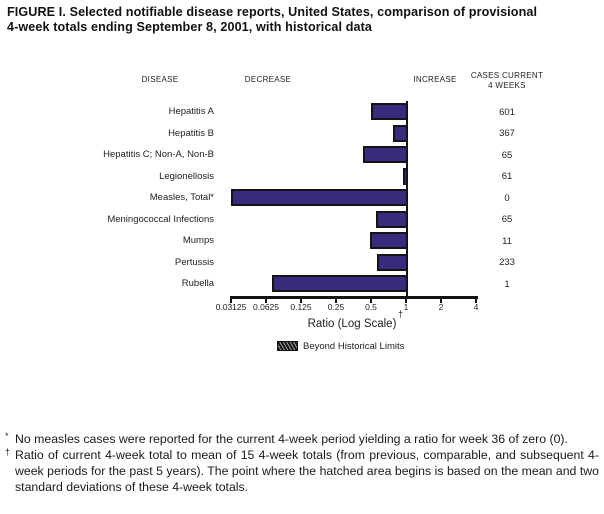 This screenshot has height=514, width=604. I want to click on x-axis-tick-label: 0.0625, so click(266, 307).